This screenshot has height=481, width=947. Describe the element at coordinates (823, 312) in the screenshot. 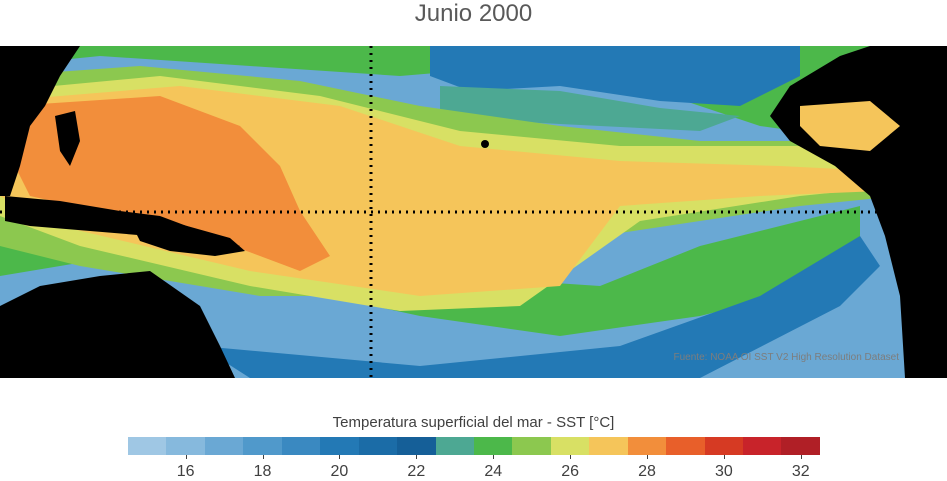

I see `ocean-south-light` at that location.